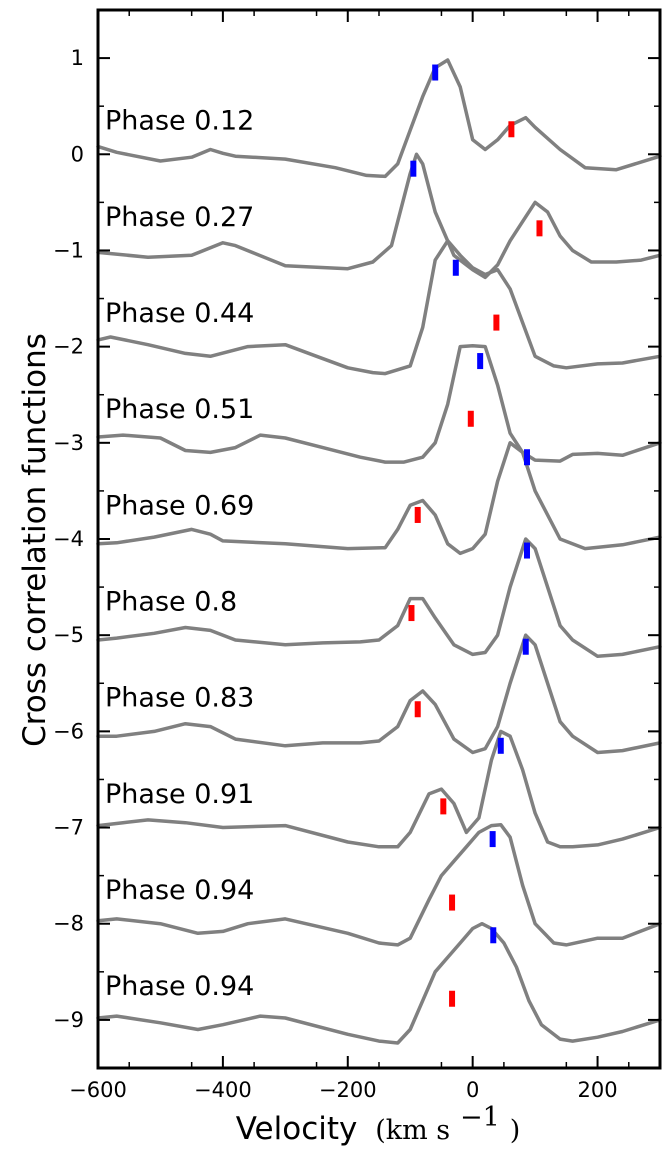 Image resolution: width=663 pixels, height=1150 pixels. What do you see at coordinates (297, 1129) in the screenshot?
I see `x-axis-label: Velocity` at bounding box center [297, 1129].